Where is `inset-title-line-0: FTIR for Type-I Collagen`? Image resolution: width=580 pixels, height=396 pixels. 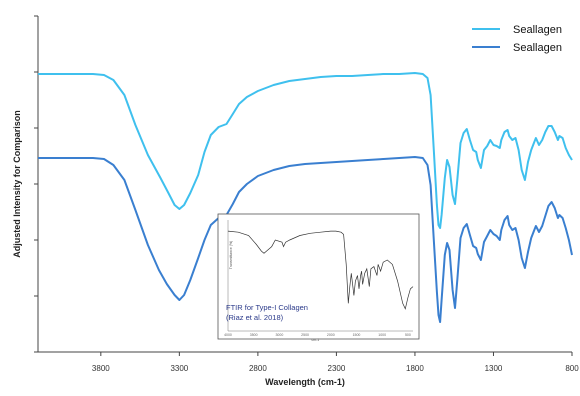 inset-title-line-0: FTIR for Type-I Collagen is located at coordinates (267, 307).